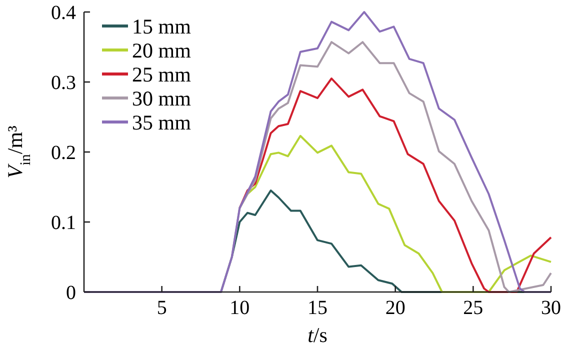 The width and height of the screenshot is (567, 350). Describe the element at coordinates (551, 308) in the screenshot. I see `x-tick-label: 30` at that location.